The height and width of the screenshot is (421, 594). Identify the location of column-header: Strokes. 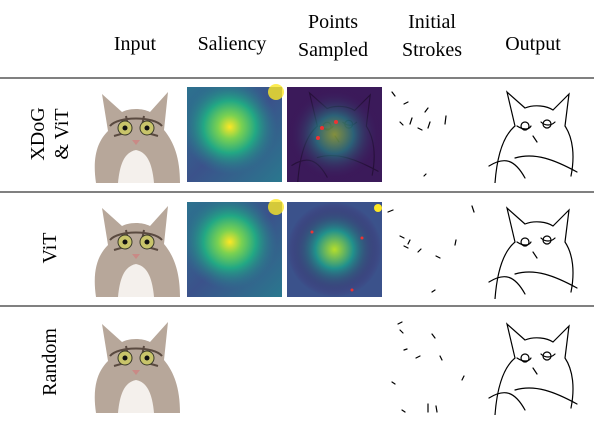
(432, 50).